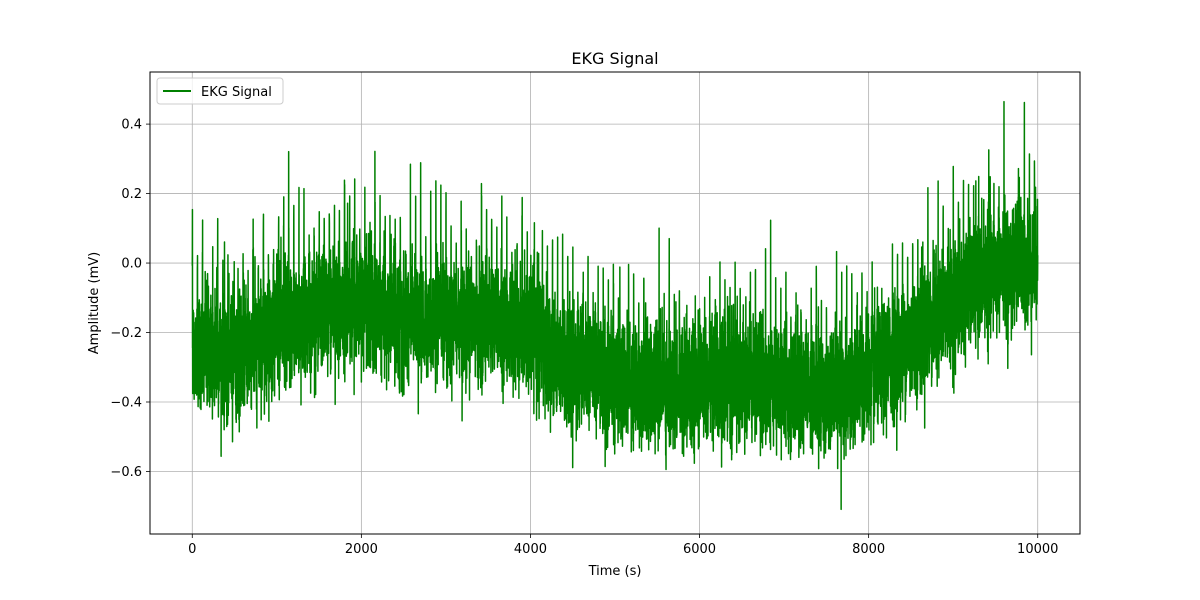  Describe the element at coordinates (126, 333) in the screenshot. I see `y-tick-label: −0.2` at that location.